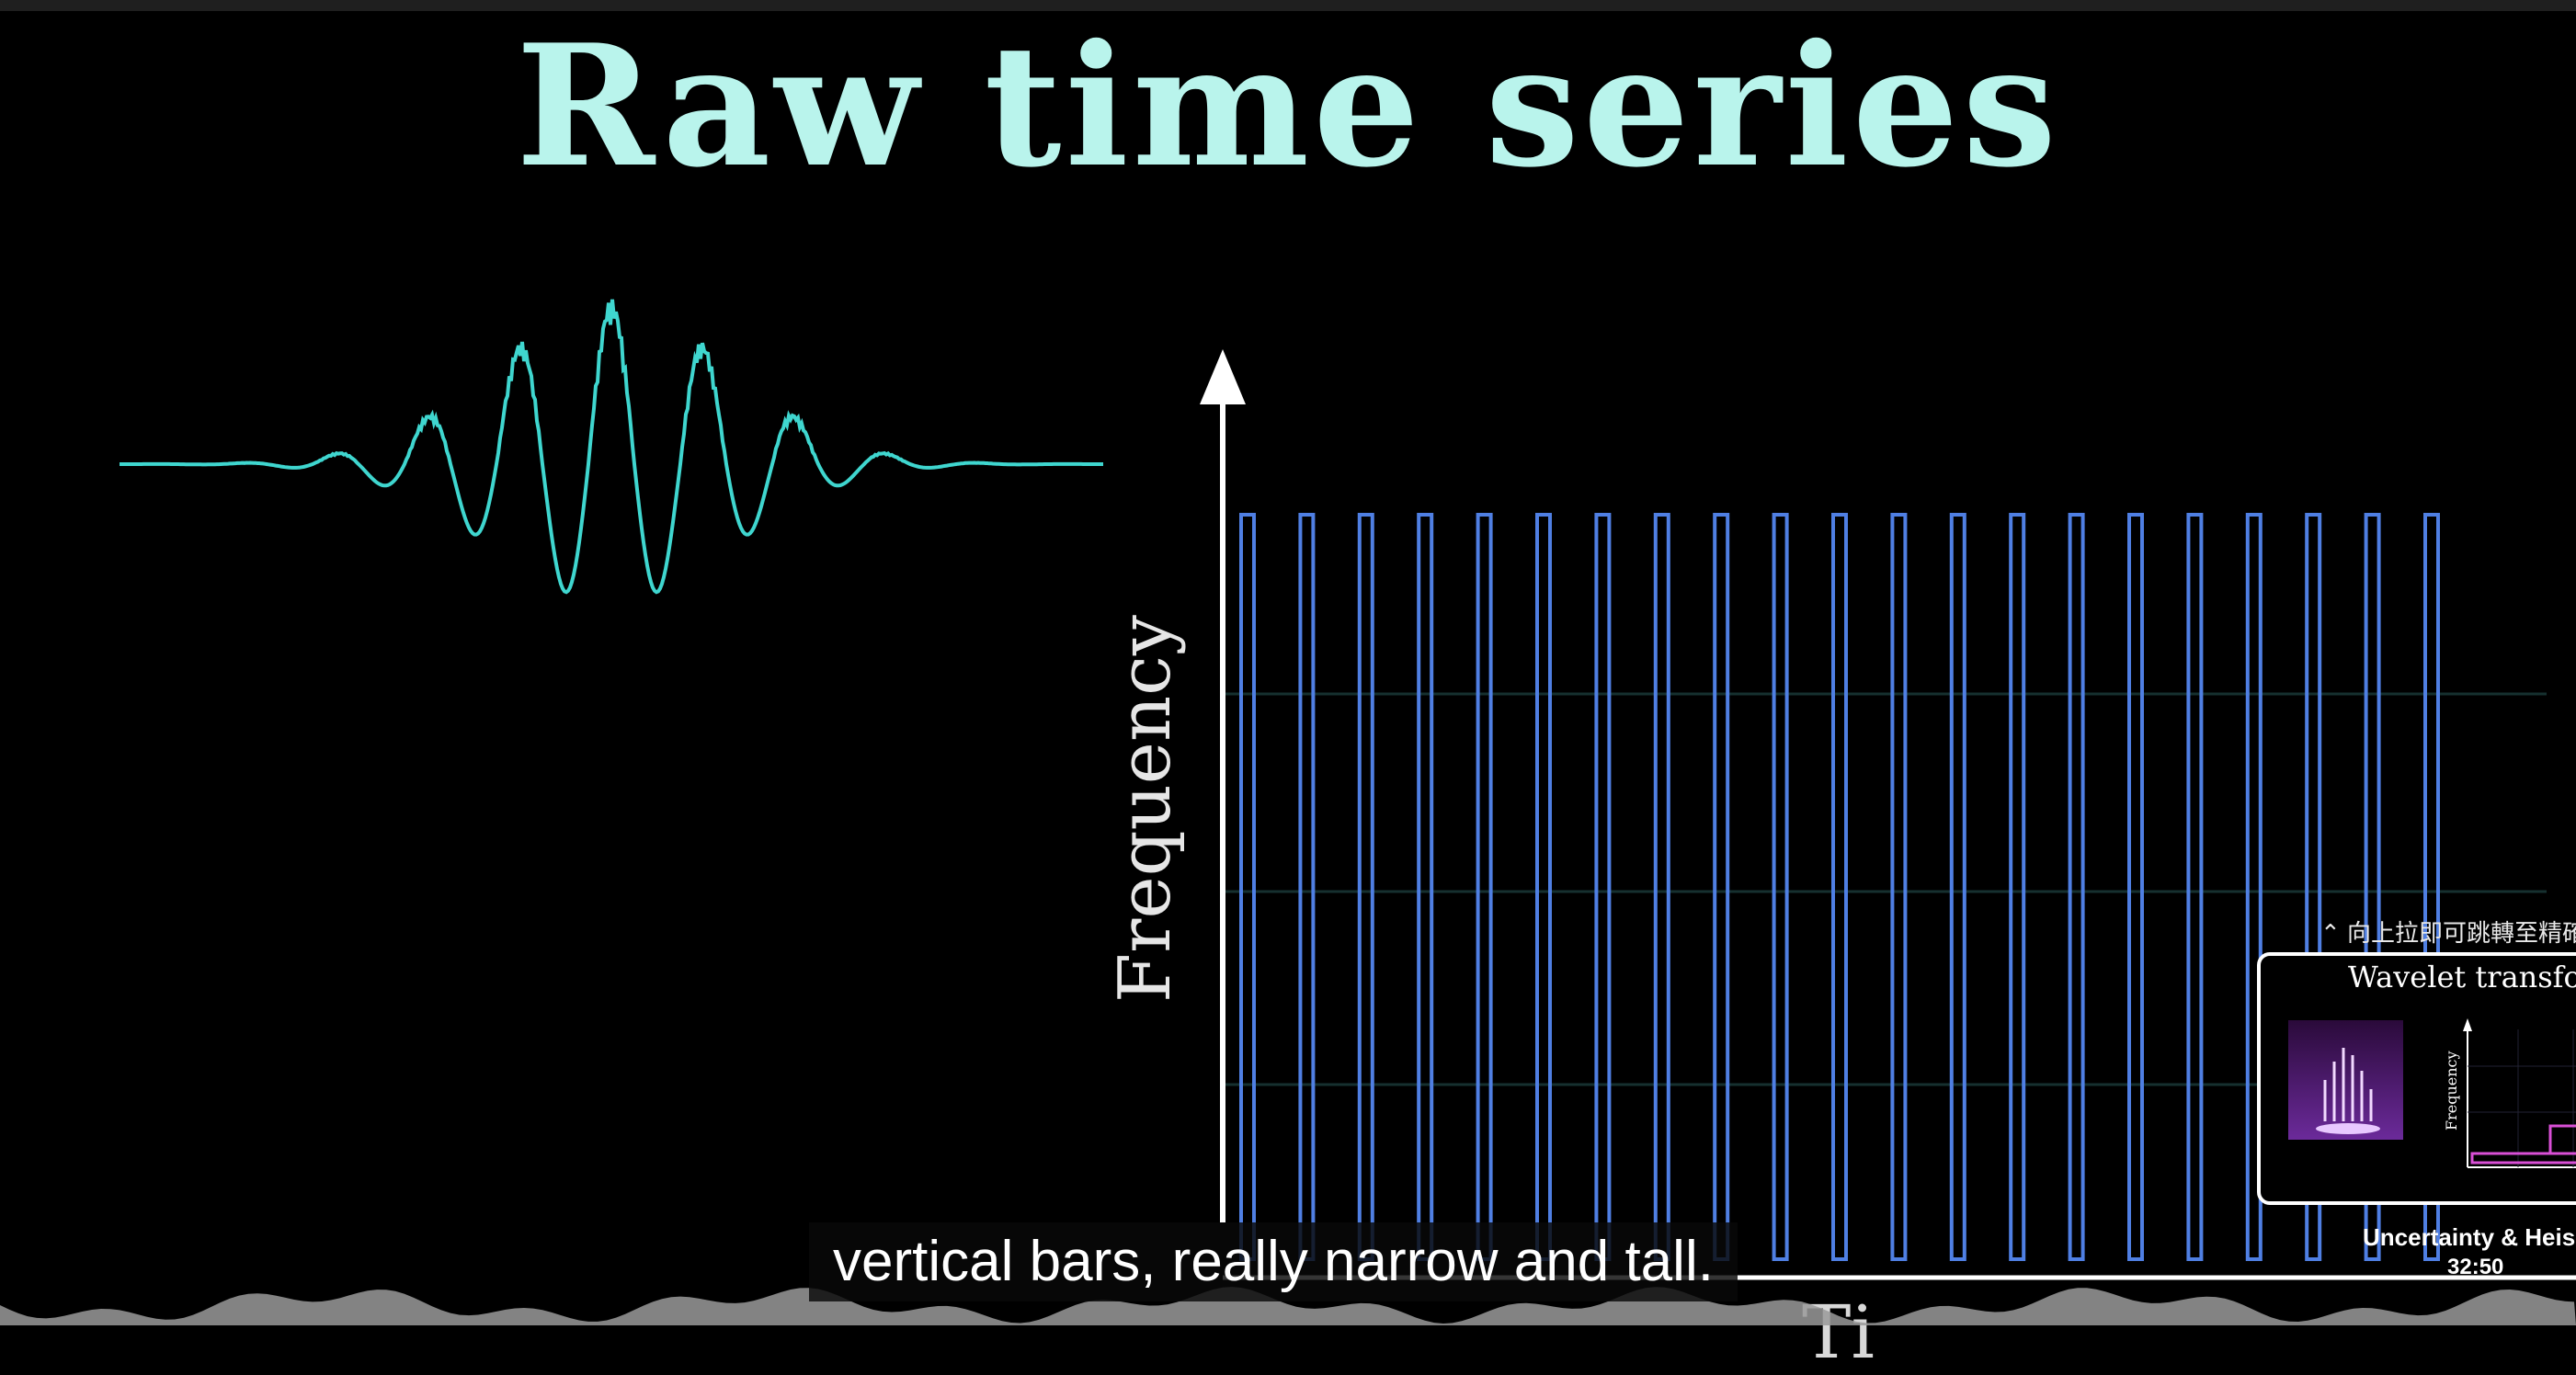  What do you see at coordinates (2462, 977) in the screenshot?
I see `thumbnail-title: Wavelet transfor` at bounding box center [2462, 977].